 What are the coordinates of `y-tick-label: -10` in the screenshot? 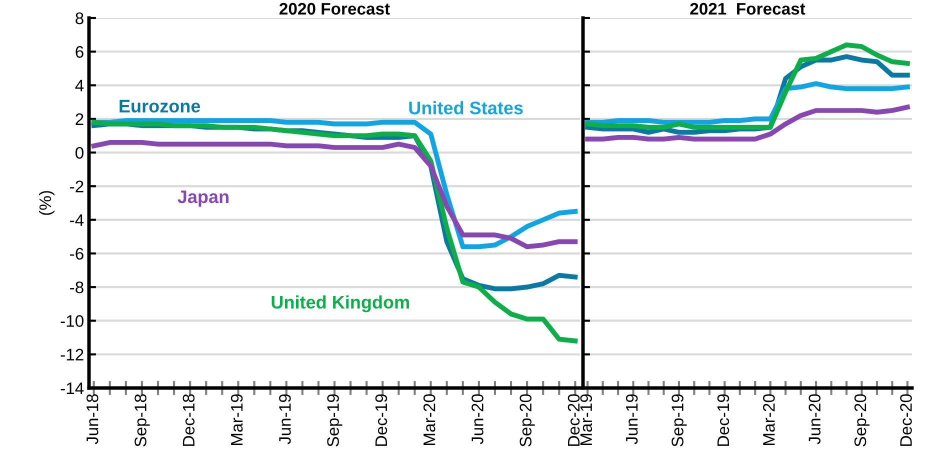 It's located at (72, 321).